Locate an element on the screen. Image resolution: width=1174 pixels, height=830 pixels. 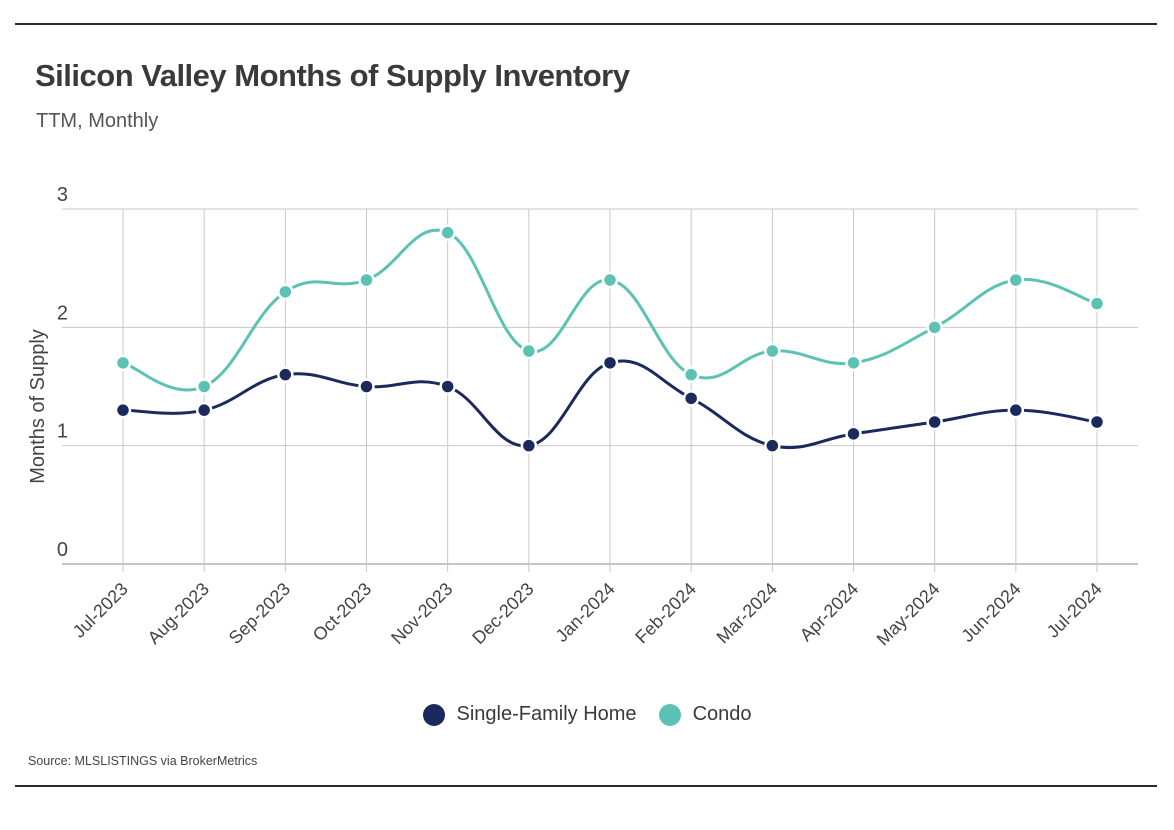
x-tick-label: Jun-2024 is located at coordinates (990, 612).